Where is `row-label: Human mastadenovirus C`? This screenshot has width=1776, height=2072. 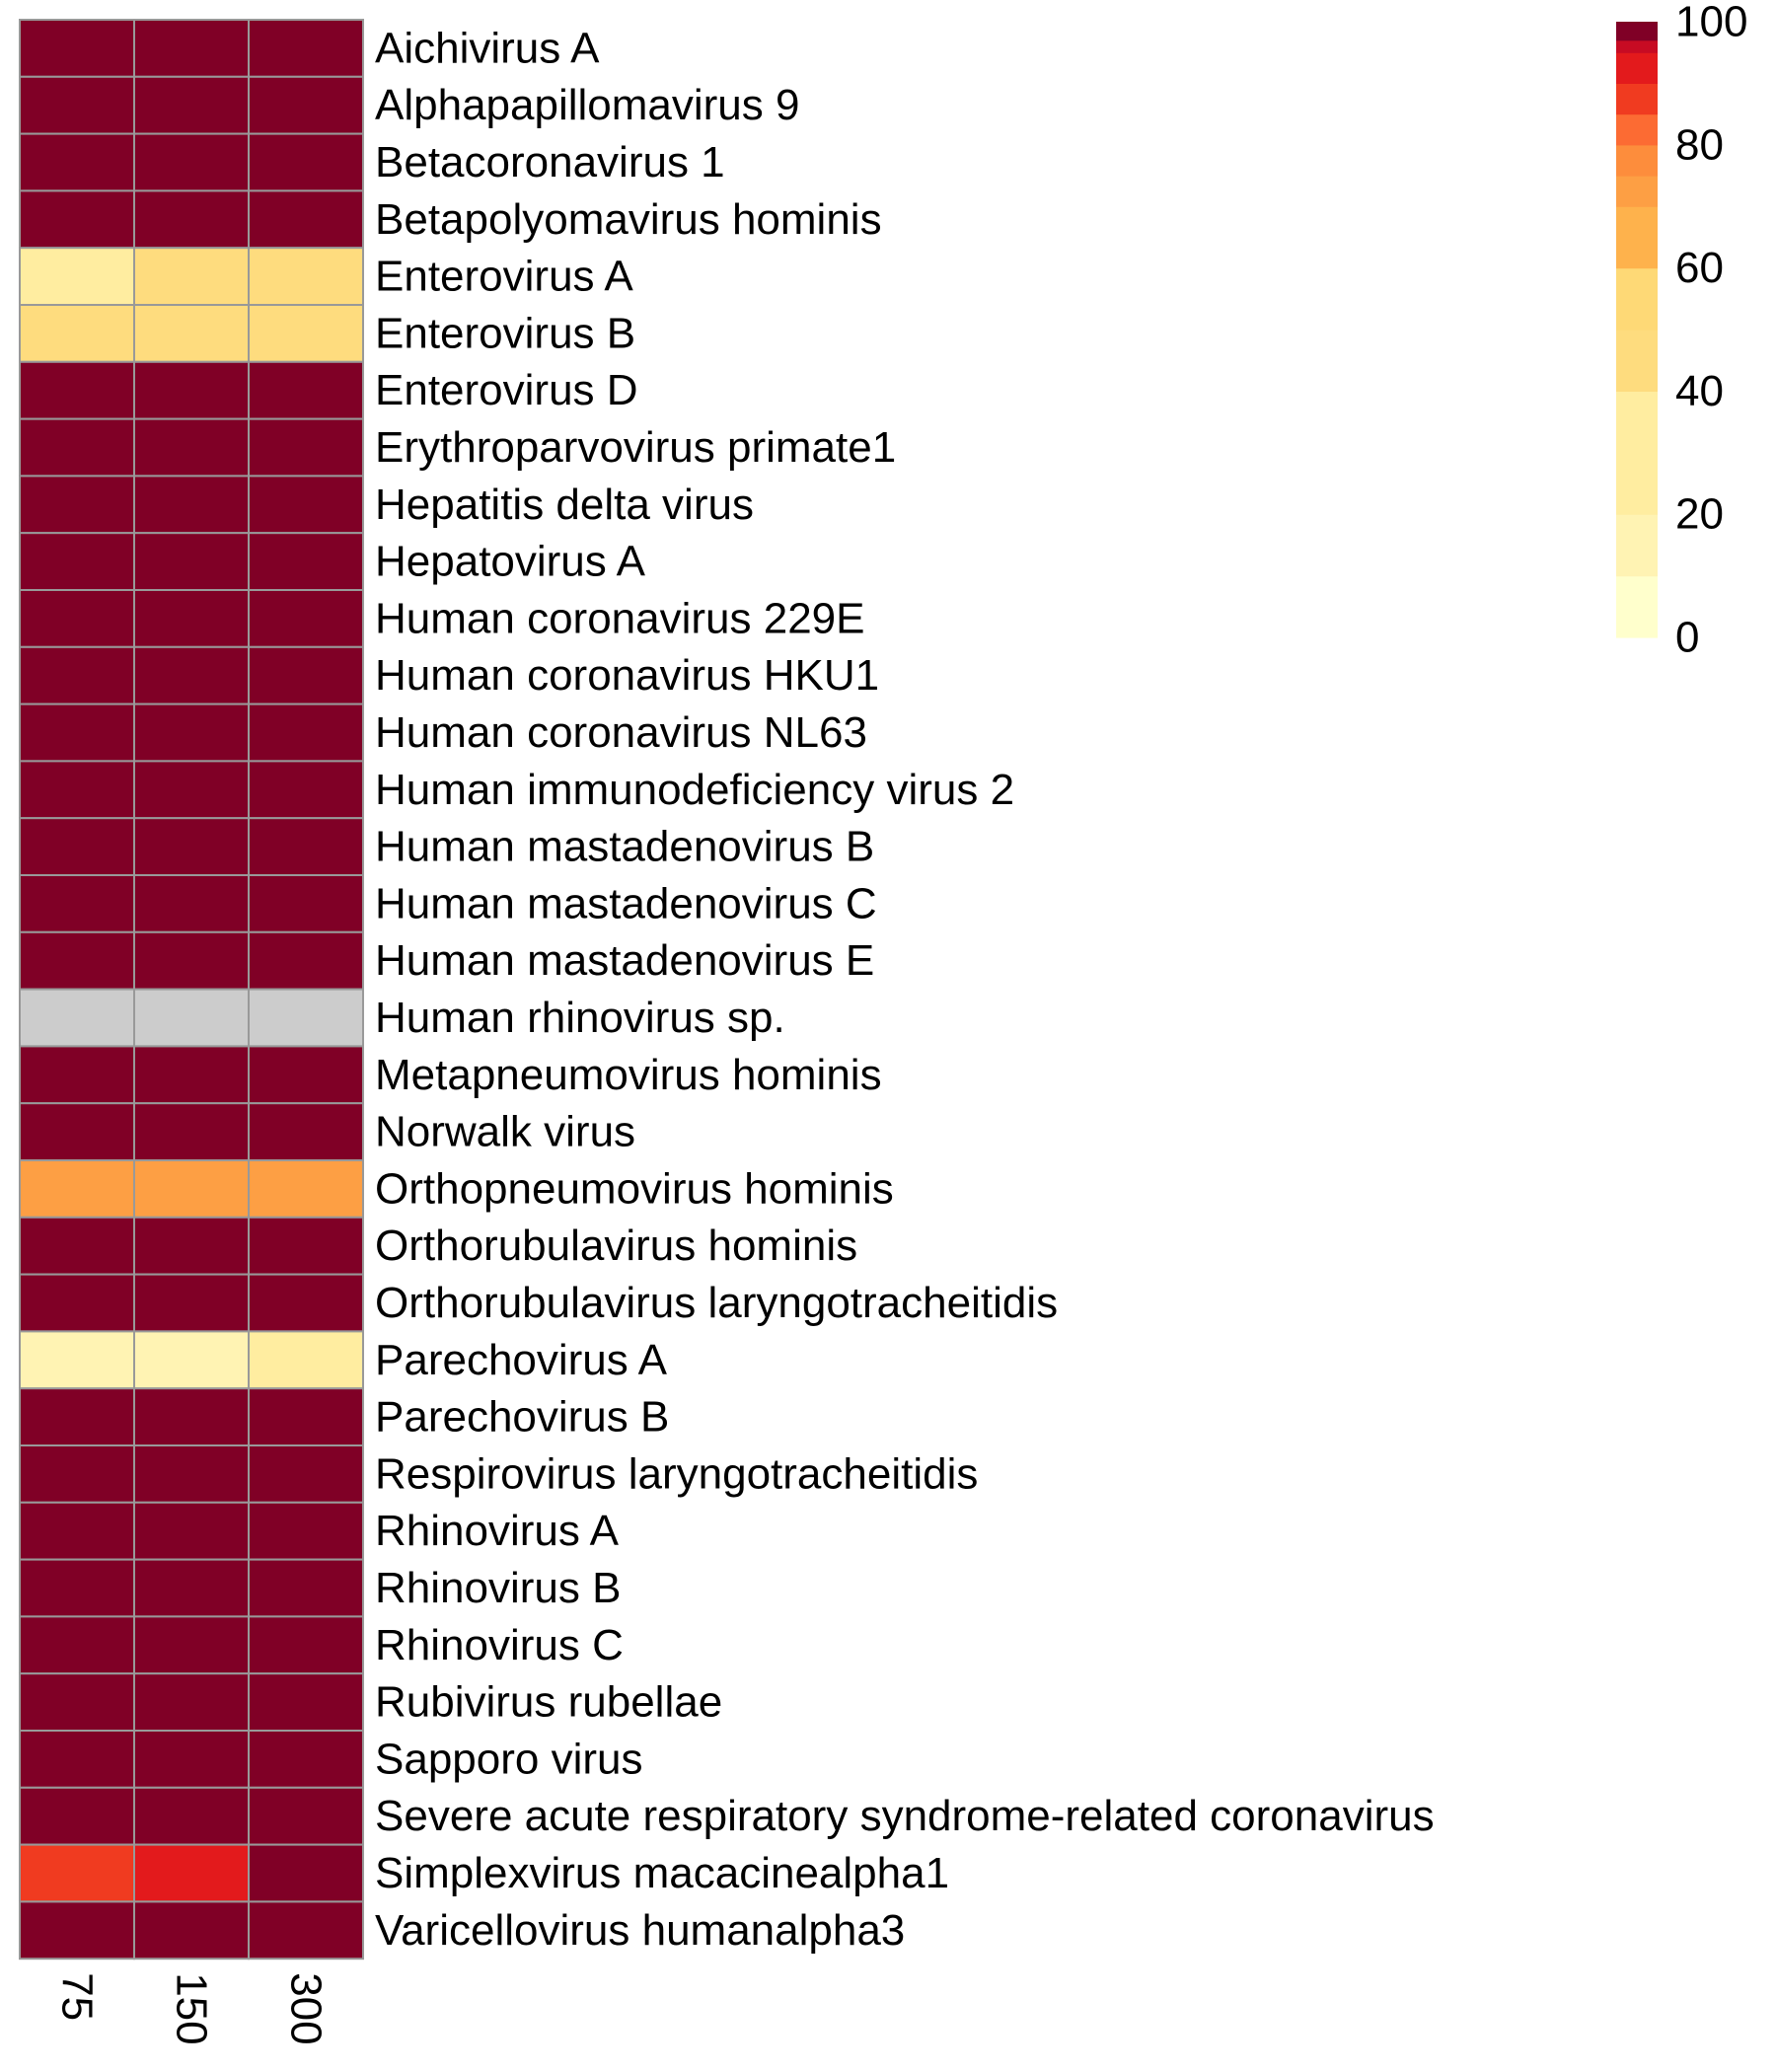 row-label: Human mastadenovirus C is located at coordinates (626, 903).